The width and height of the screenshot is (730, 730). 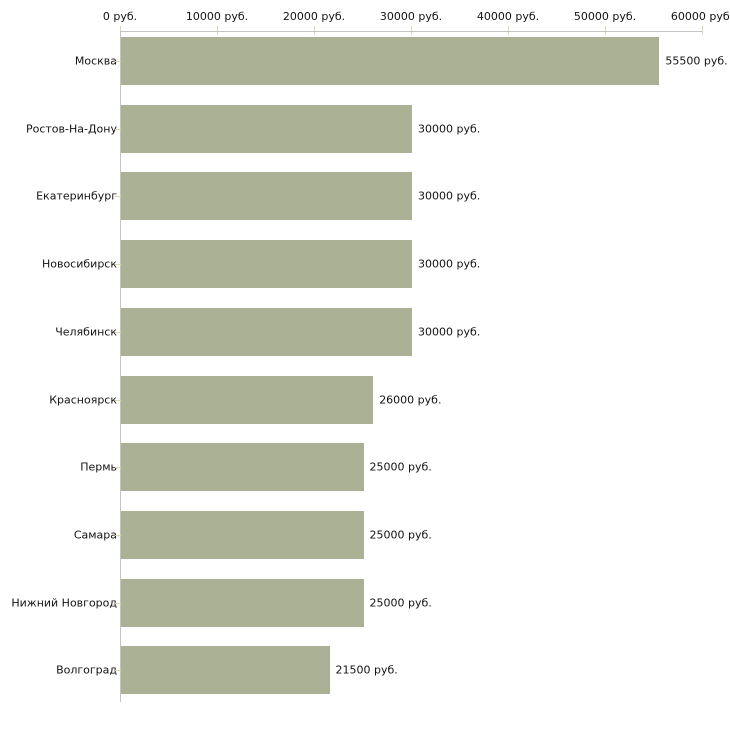 I want to click on bar-row: Екатеринбург 30000 руб., so click(x=365, y=196).